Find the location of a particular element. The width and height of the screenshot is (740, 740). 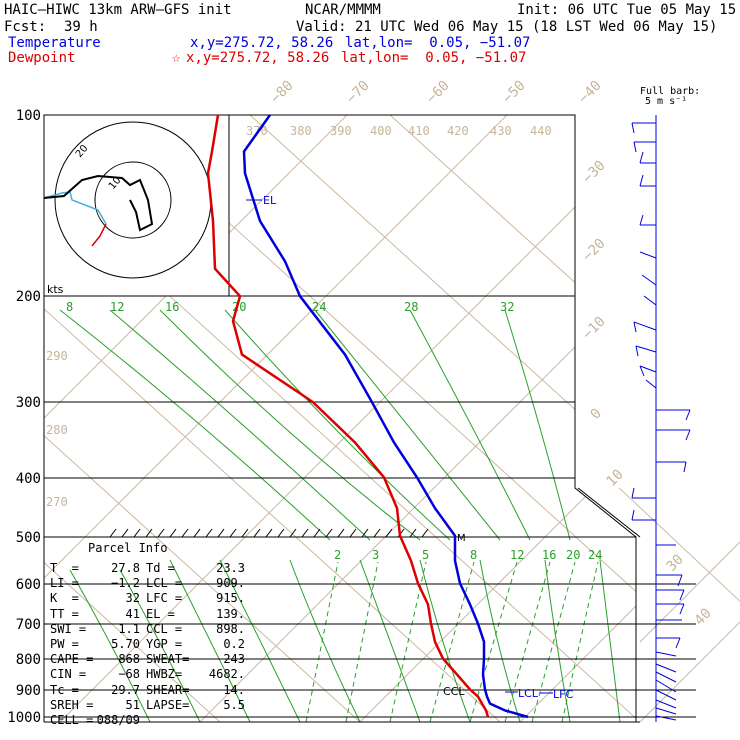

parcel-info-value: 23.3 is located at coordinates (230, 568).